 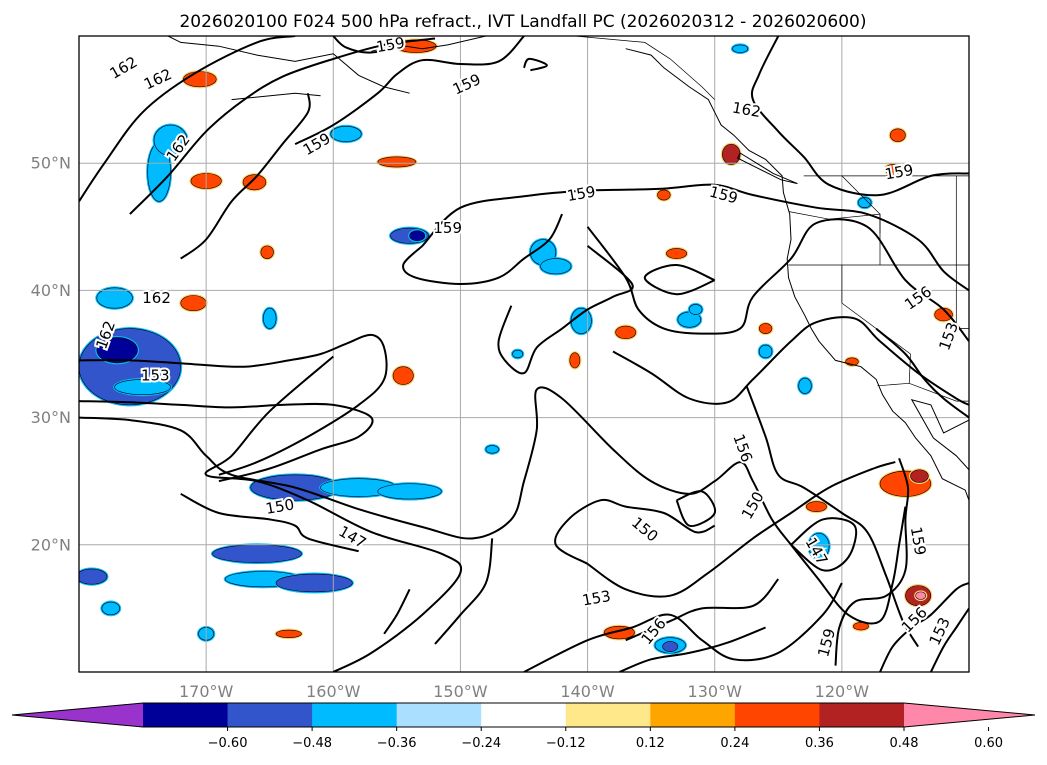 I want to click on lon-tick-label: 130°W, so click(x=715, y=691).